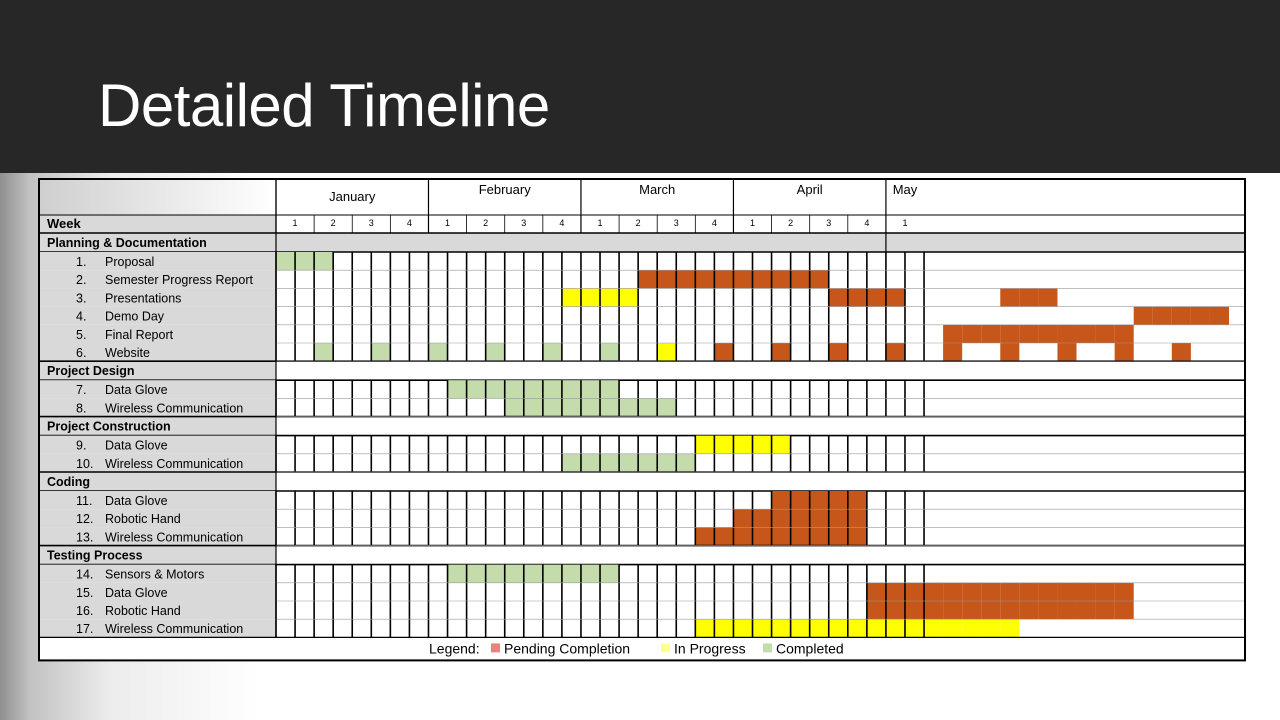 The width and height of the screenshot is (1280, 720). What do you see at coordinates (109, 427) in the screenshot?
I see `section-header: Project Construction` at bounding box center [109, 427].